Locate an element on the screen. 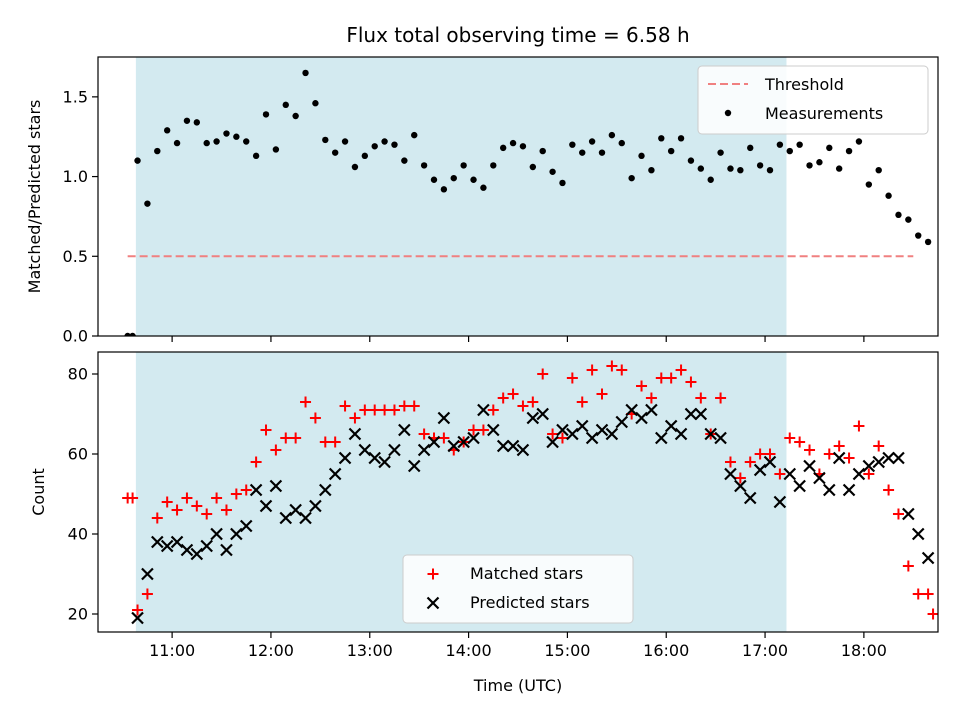 The height and width of the screenshot is (720, 960). legend-measurement-swatch is located at coordinates (728, 113).